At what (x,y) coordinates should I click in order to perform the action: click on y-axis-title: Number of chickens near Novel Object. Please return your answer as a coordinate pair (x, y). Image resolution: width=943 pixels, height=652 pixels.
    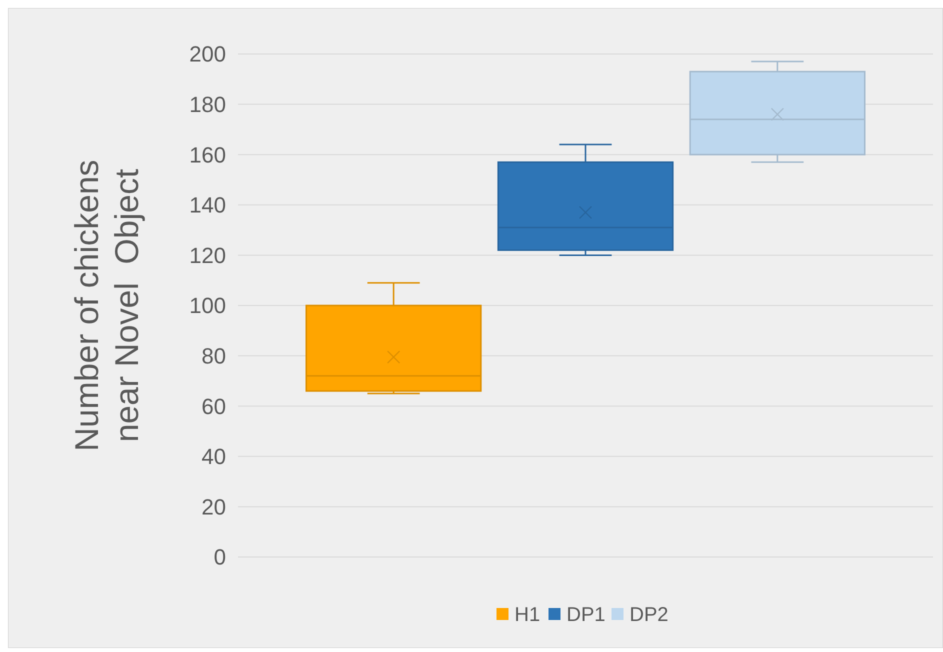
    Looking at the image, I should click on (106, 306).